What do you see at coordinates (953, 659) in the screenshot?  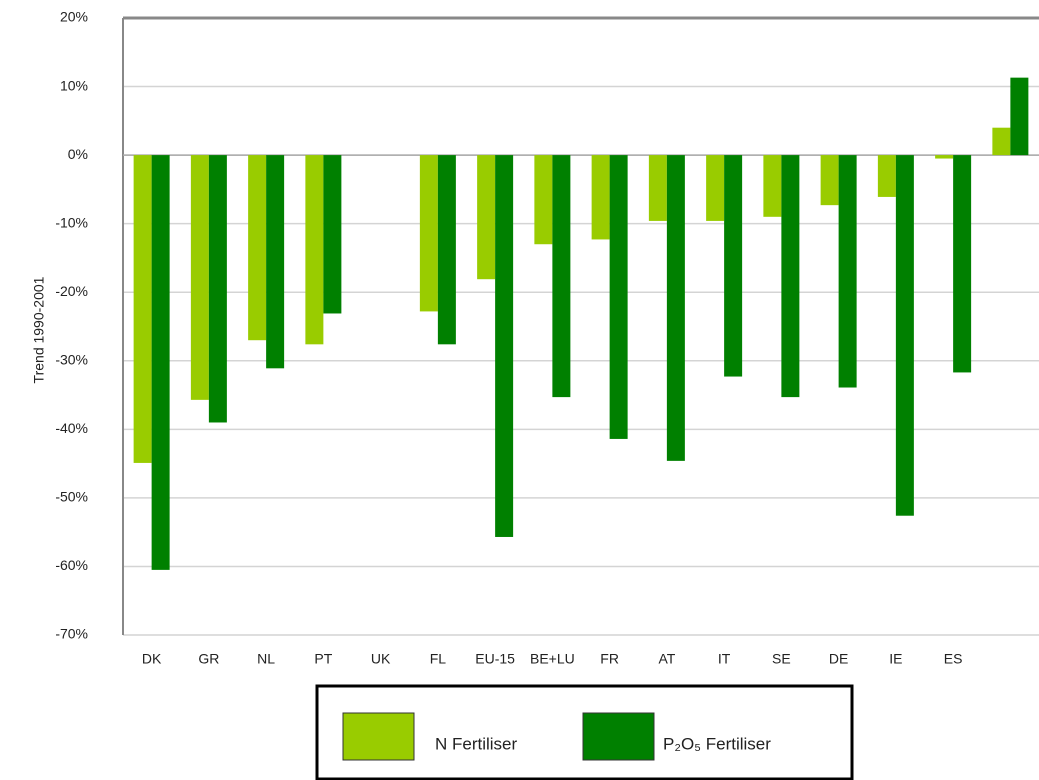 I see `x-tick-label: ES` at bounding box center [953, 659].